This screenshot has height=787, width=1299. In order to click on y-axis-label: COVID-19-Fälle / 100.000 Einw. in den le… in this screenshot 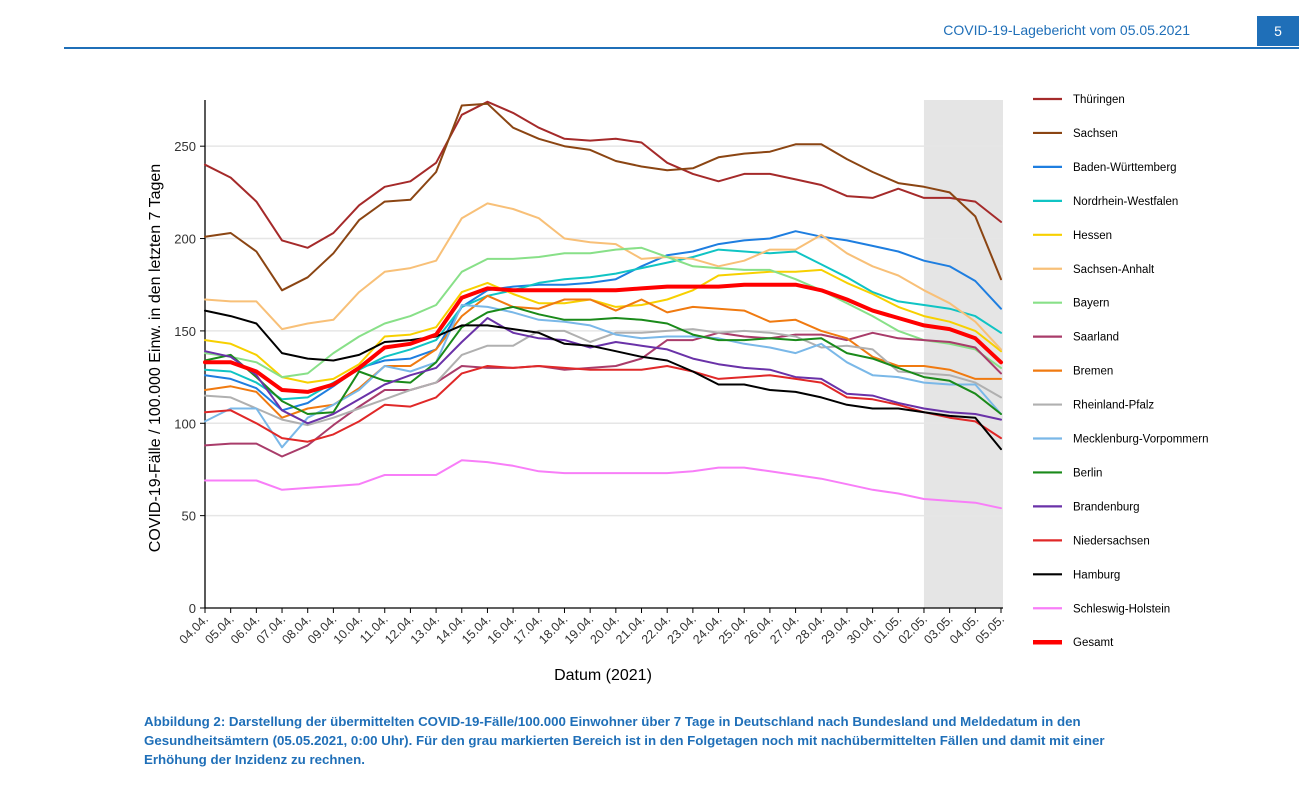, I will do `click(155, 358)`.